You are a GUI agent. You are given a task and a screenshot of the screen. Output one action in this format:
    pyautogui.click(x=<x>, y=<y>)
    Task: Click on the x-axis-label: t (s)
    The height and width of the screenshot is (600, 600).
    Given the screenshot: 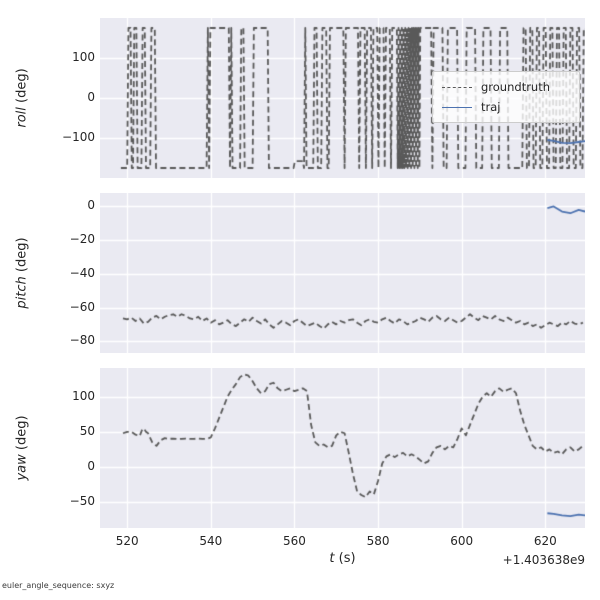 What is the action you would take?
    pyautogui.click(x=342, y=558)
    